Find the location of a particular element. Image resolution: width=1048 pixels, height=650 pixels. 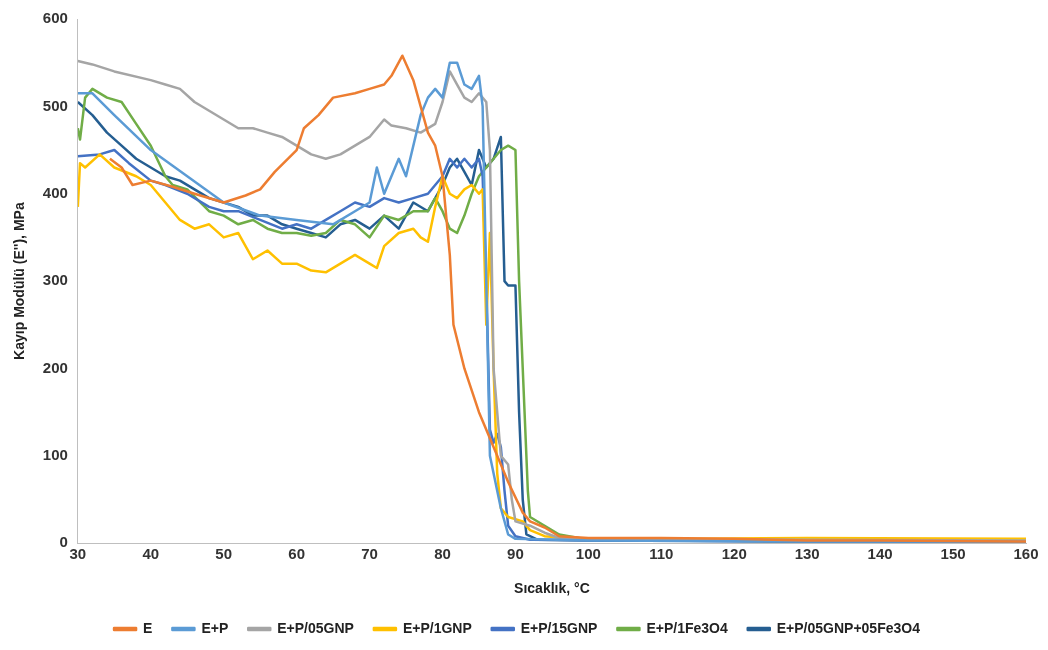

legend-label: E+P/1GNP is located at coordinates (437, 627).